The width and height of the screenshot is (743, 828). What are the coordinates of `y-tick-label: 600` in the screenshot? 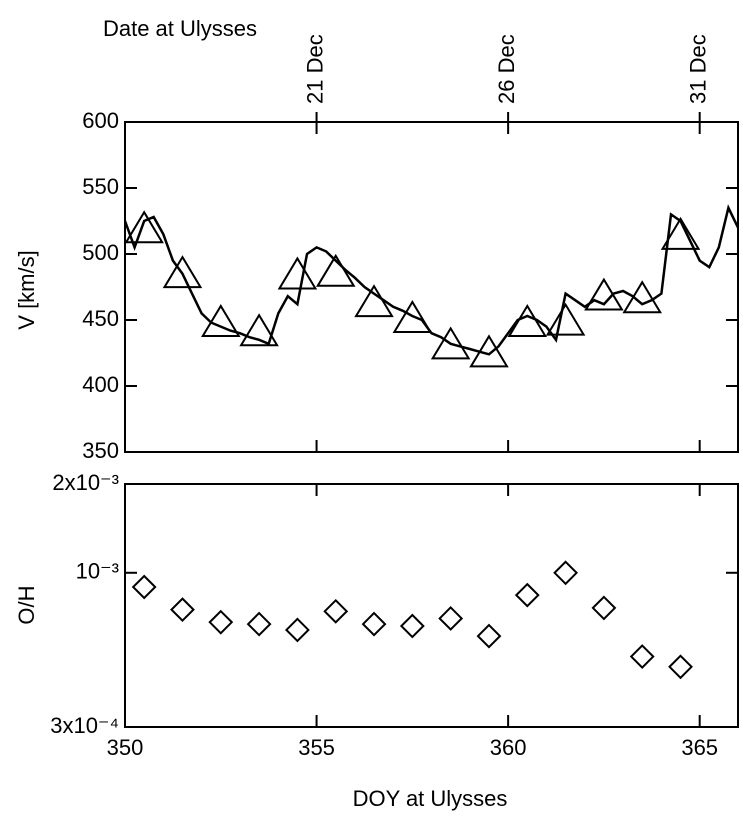 It's located at (100, 120).